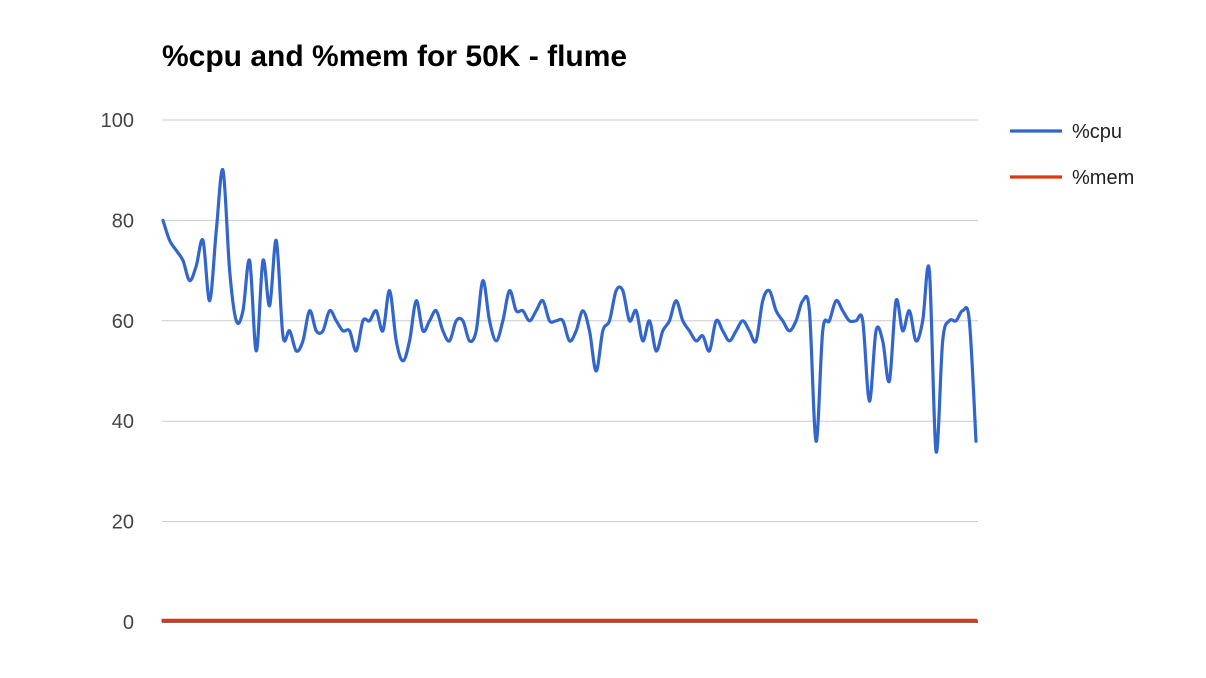  Describe the element at coordinates (123, 523) in the screenshot. I see `y-tick-label: 20` at that location.